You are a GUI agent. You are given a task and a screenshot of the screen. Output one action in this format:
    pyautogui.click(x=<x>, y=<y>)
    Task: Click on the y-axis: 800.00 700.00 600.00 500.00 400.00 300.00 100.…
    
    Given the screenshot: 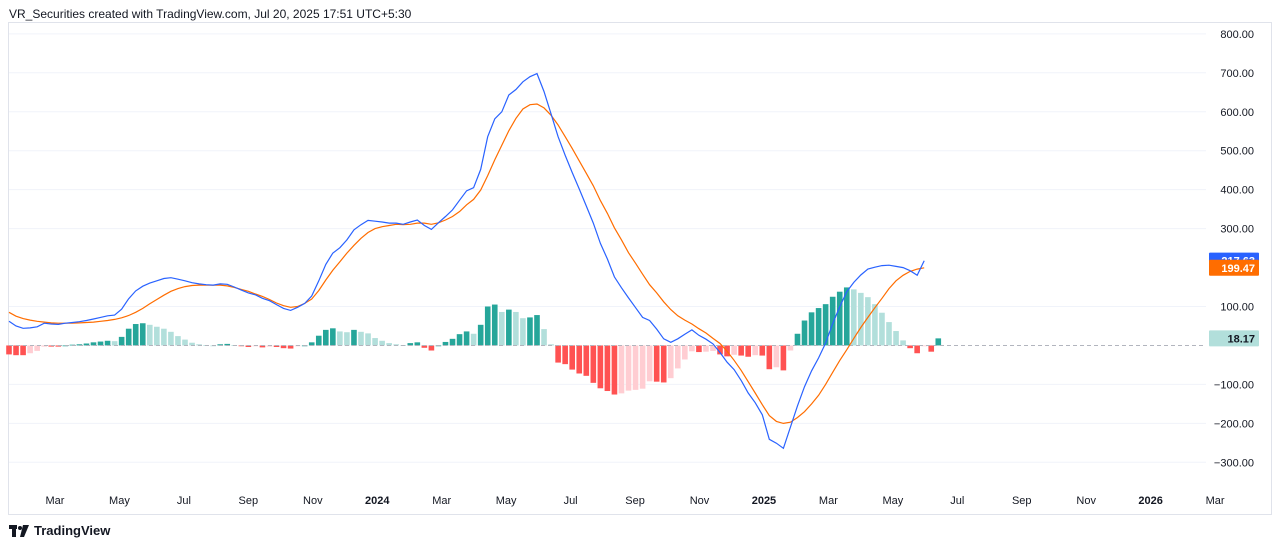 What is the action you would take?
    pyautogui.click(x=1234, y=249)
    